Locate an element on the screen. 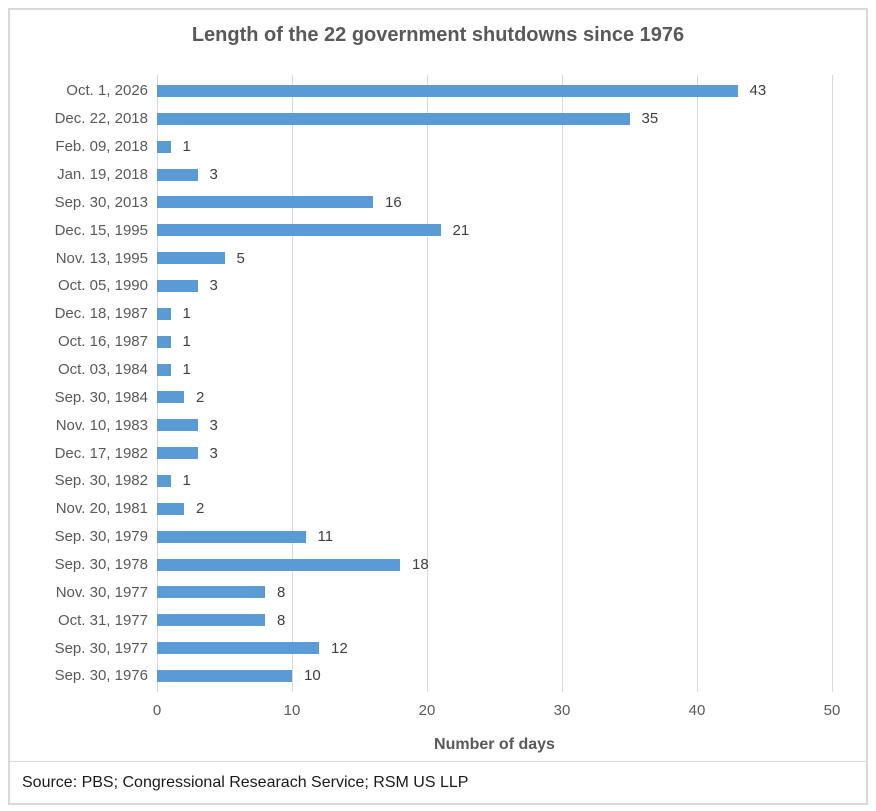  bar-row: Sep. 30, 1976 10 is located at coordinates (421, 676).